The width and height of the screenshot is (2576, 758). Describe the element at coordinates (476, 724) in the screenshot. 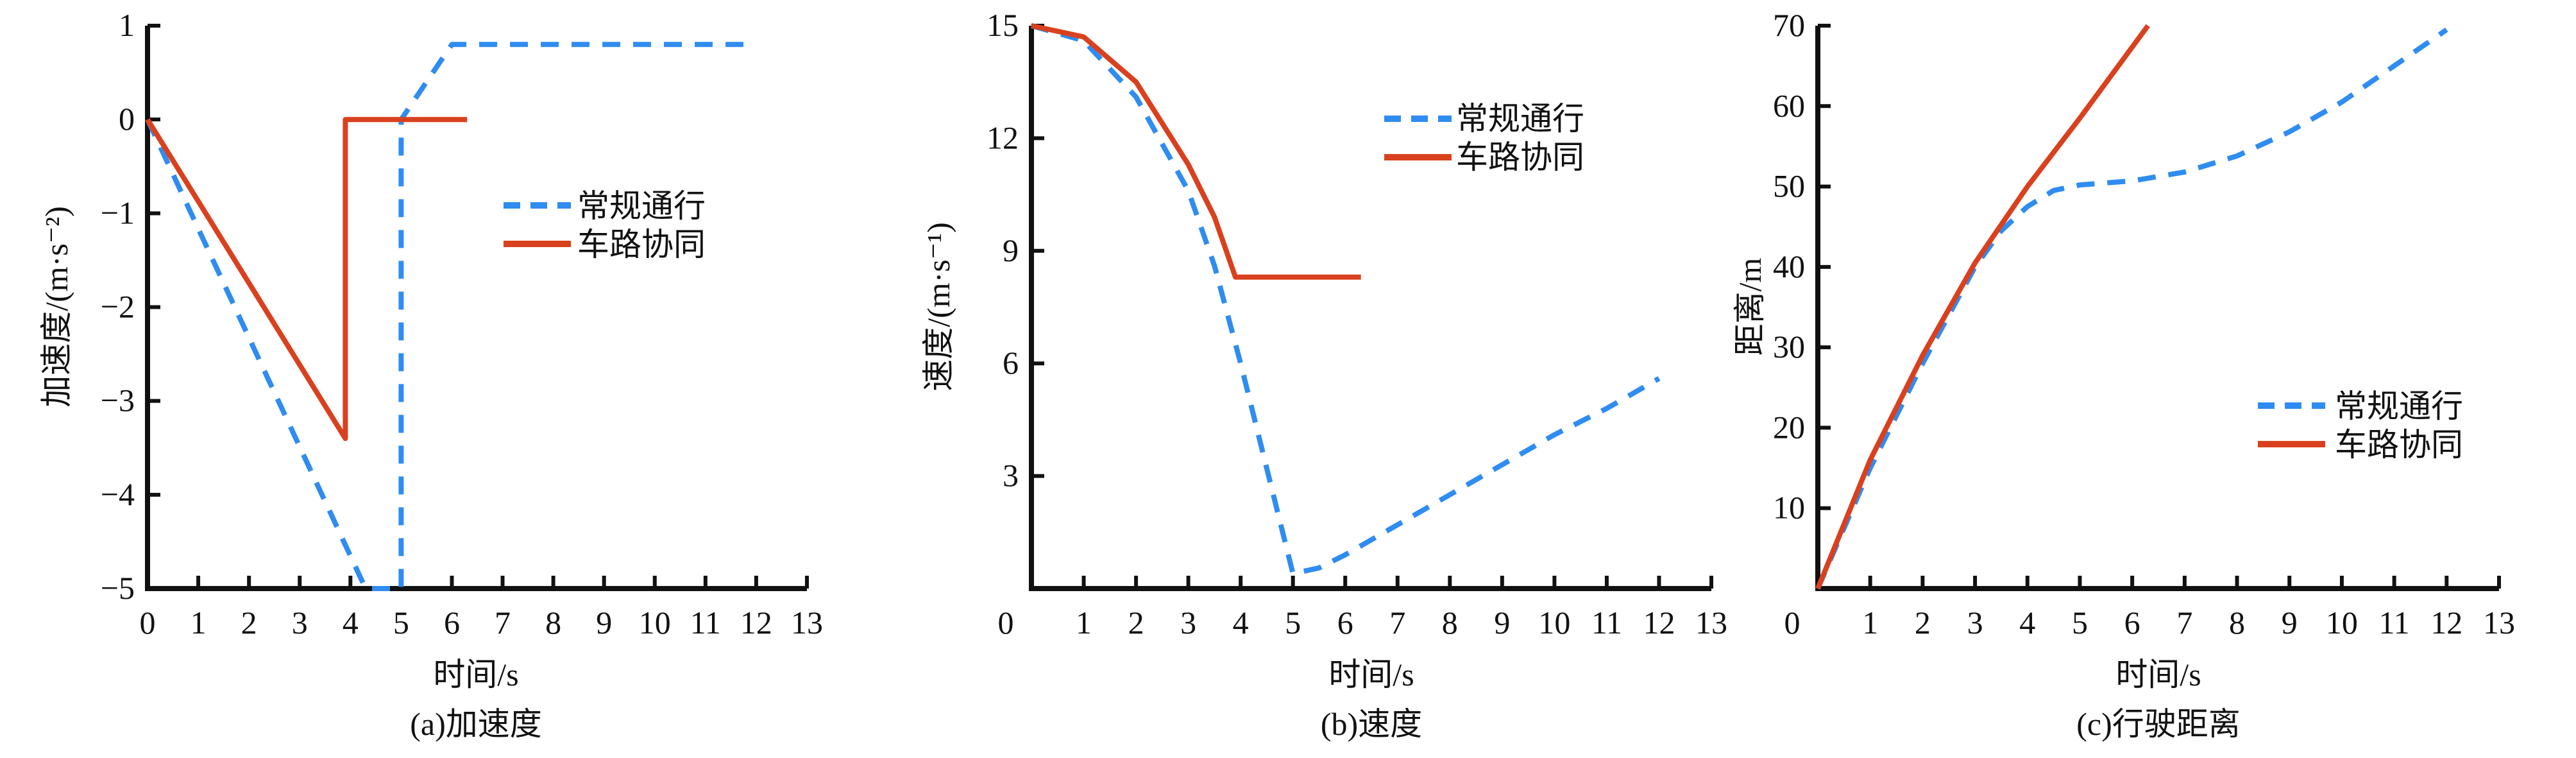

I see `chart-caption: (a)加速度` at that location.